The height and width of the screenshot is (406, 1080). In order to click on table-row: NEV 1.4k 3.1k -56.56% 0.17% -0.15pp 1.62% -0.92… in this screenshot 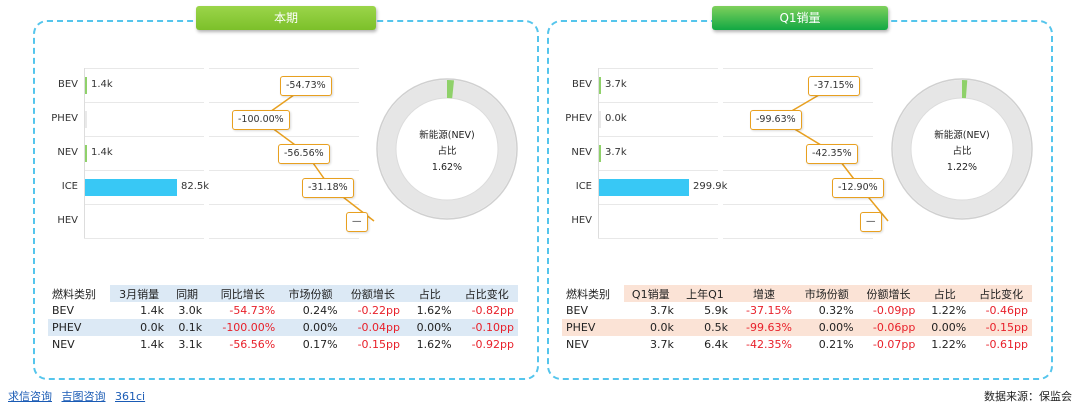, I will do `click(283, 344)`.